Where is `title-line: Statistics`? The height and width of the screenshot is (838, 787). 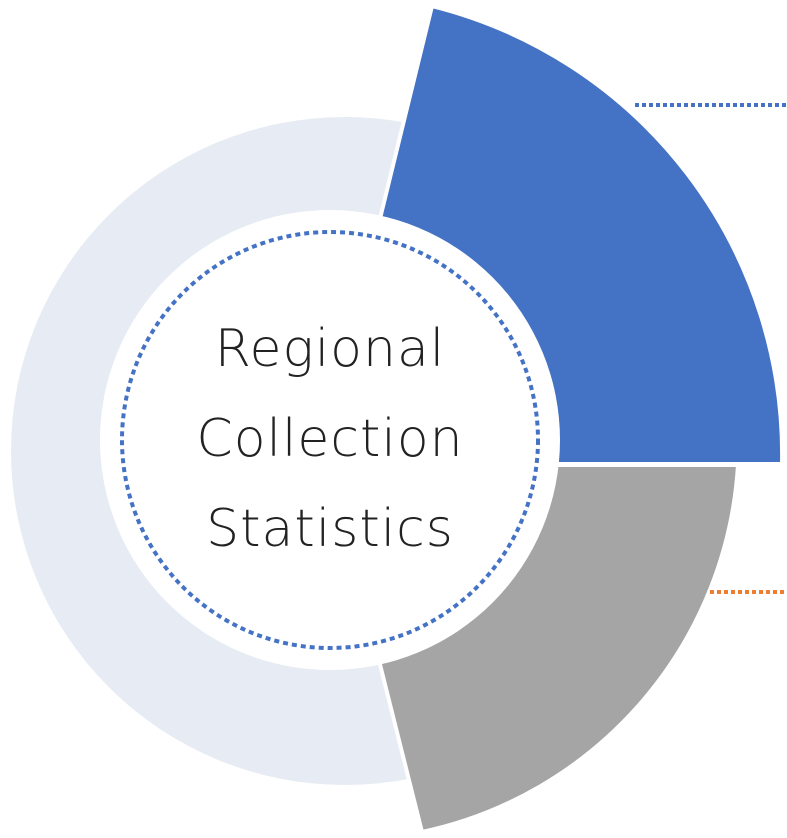 title-line: Statistics is located at coordinates (330, 529).